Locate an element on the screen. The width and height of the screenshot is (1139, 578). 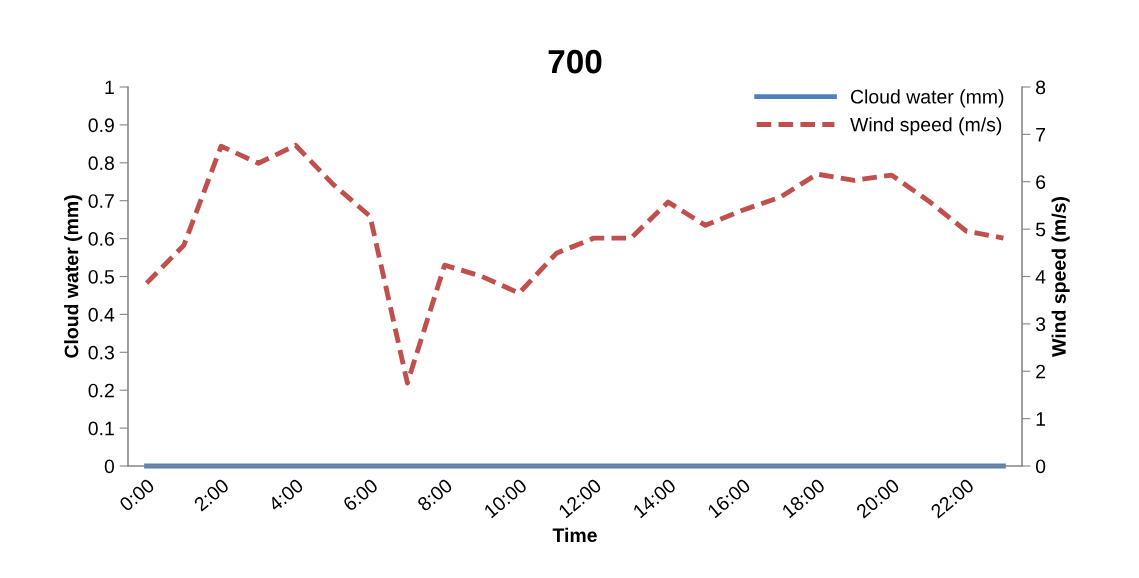
legend-label: Wind speed (m/s) is located at coordinates (926, 126).